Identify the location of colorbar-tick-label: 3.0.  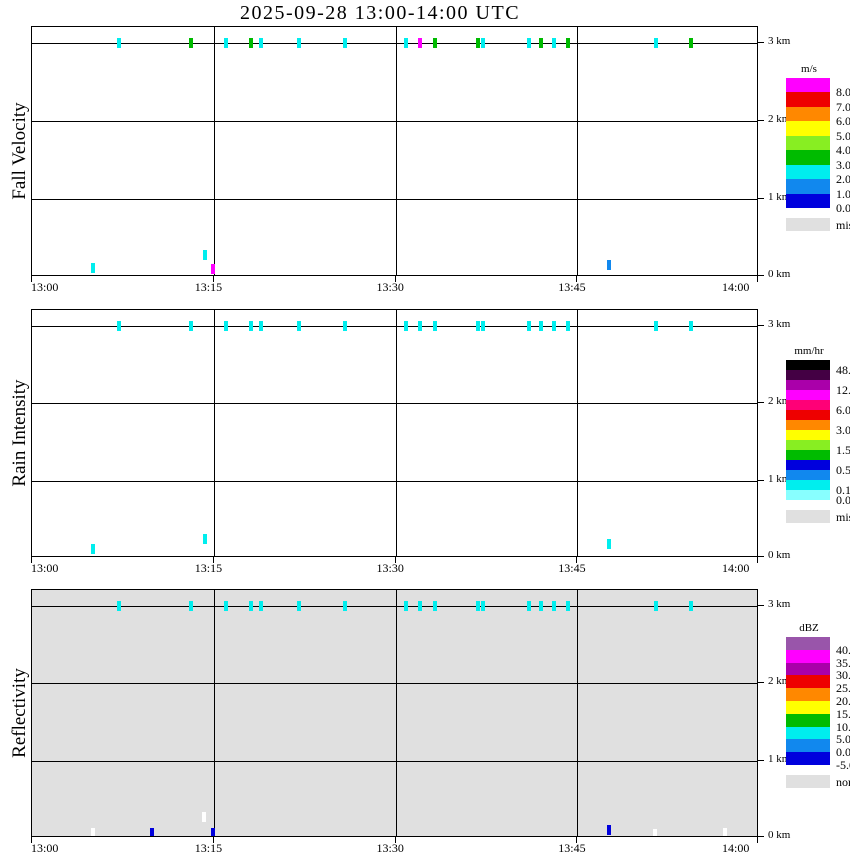
(843, 164).